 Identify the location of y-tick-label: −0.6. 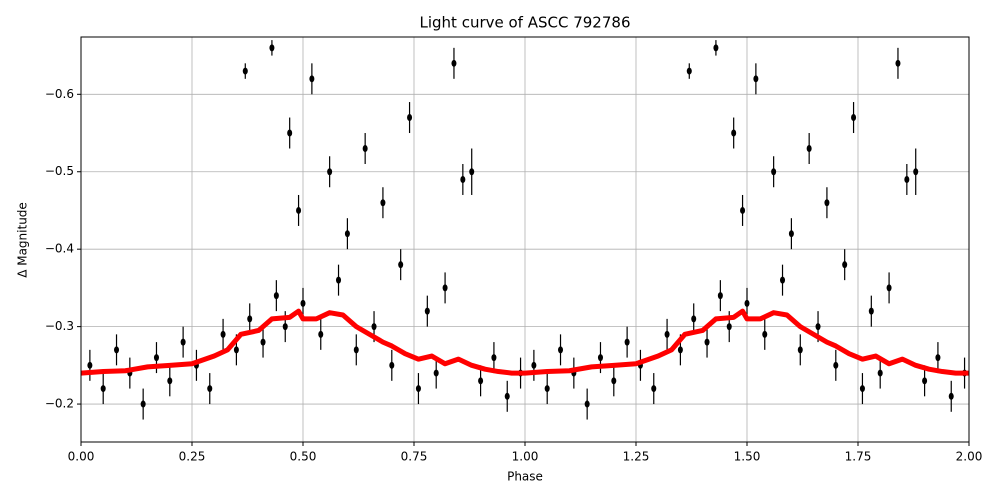
(59, 94).